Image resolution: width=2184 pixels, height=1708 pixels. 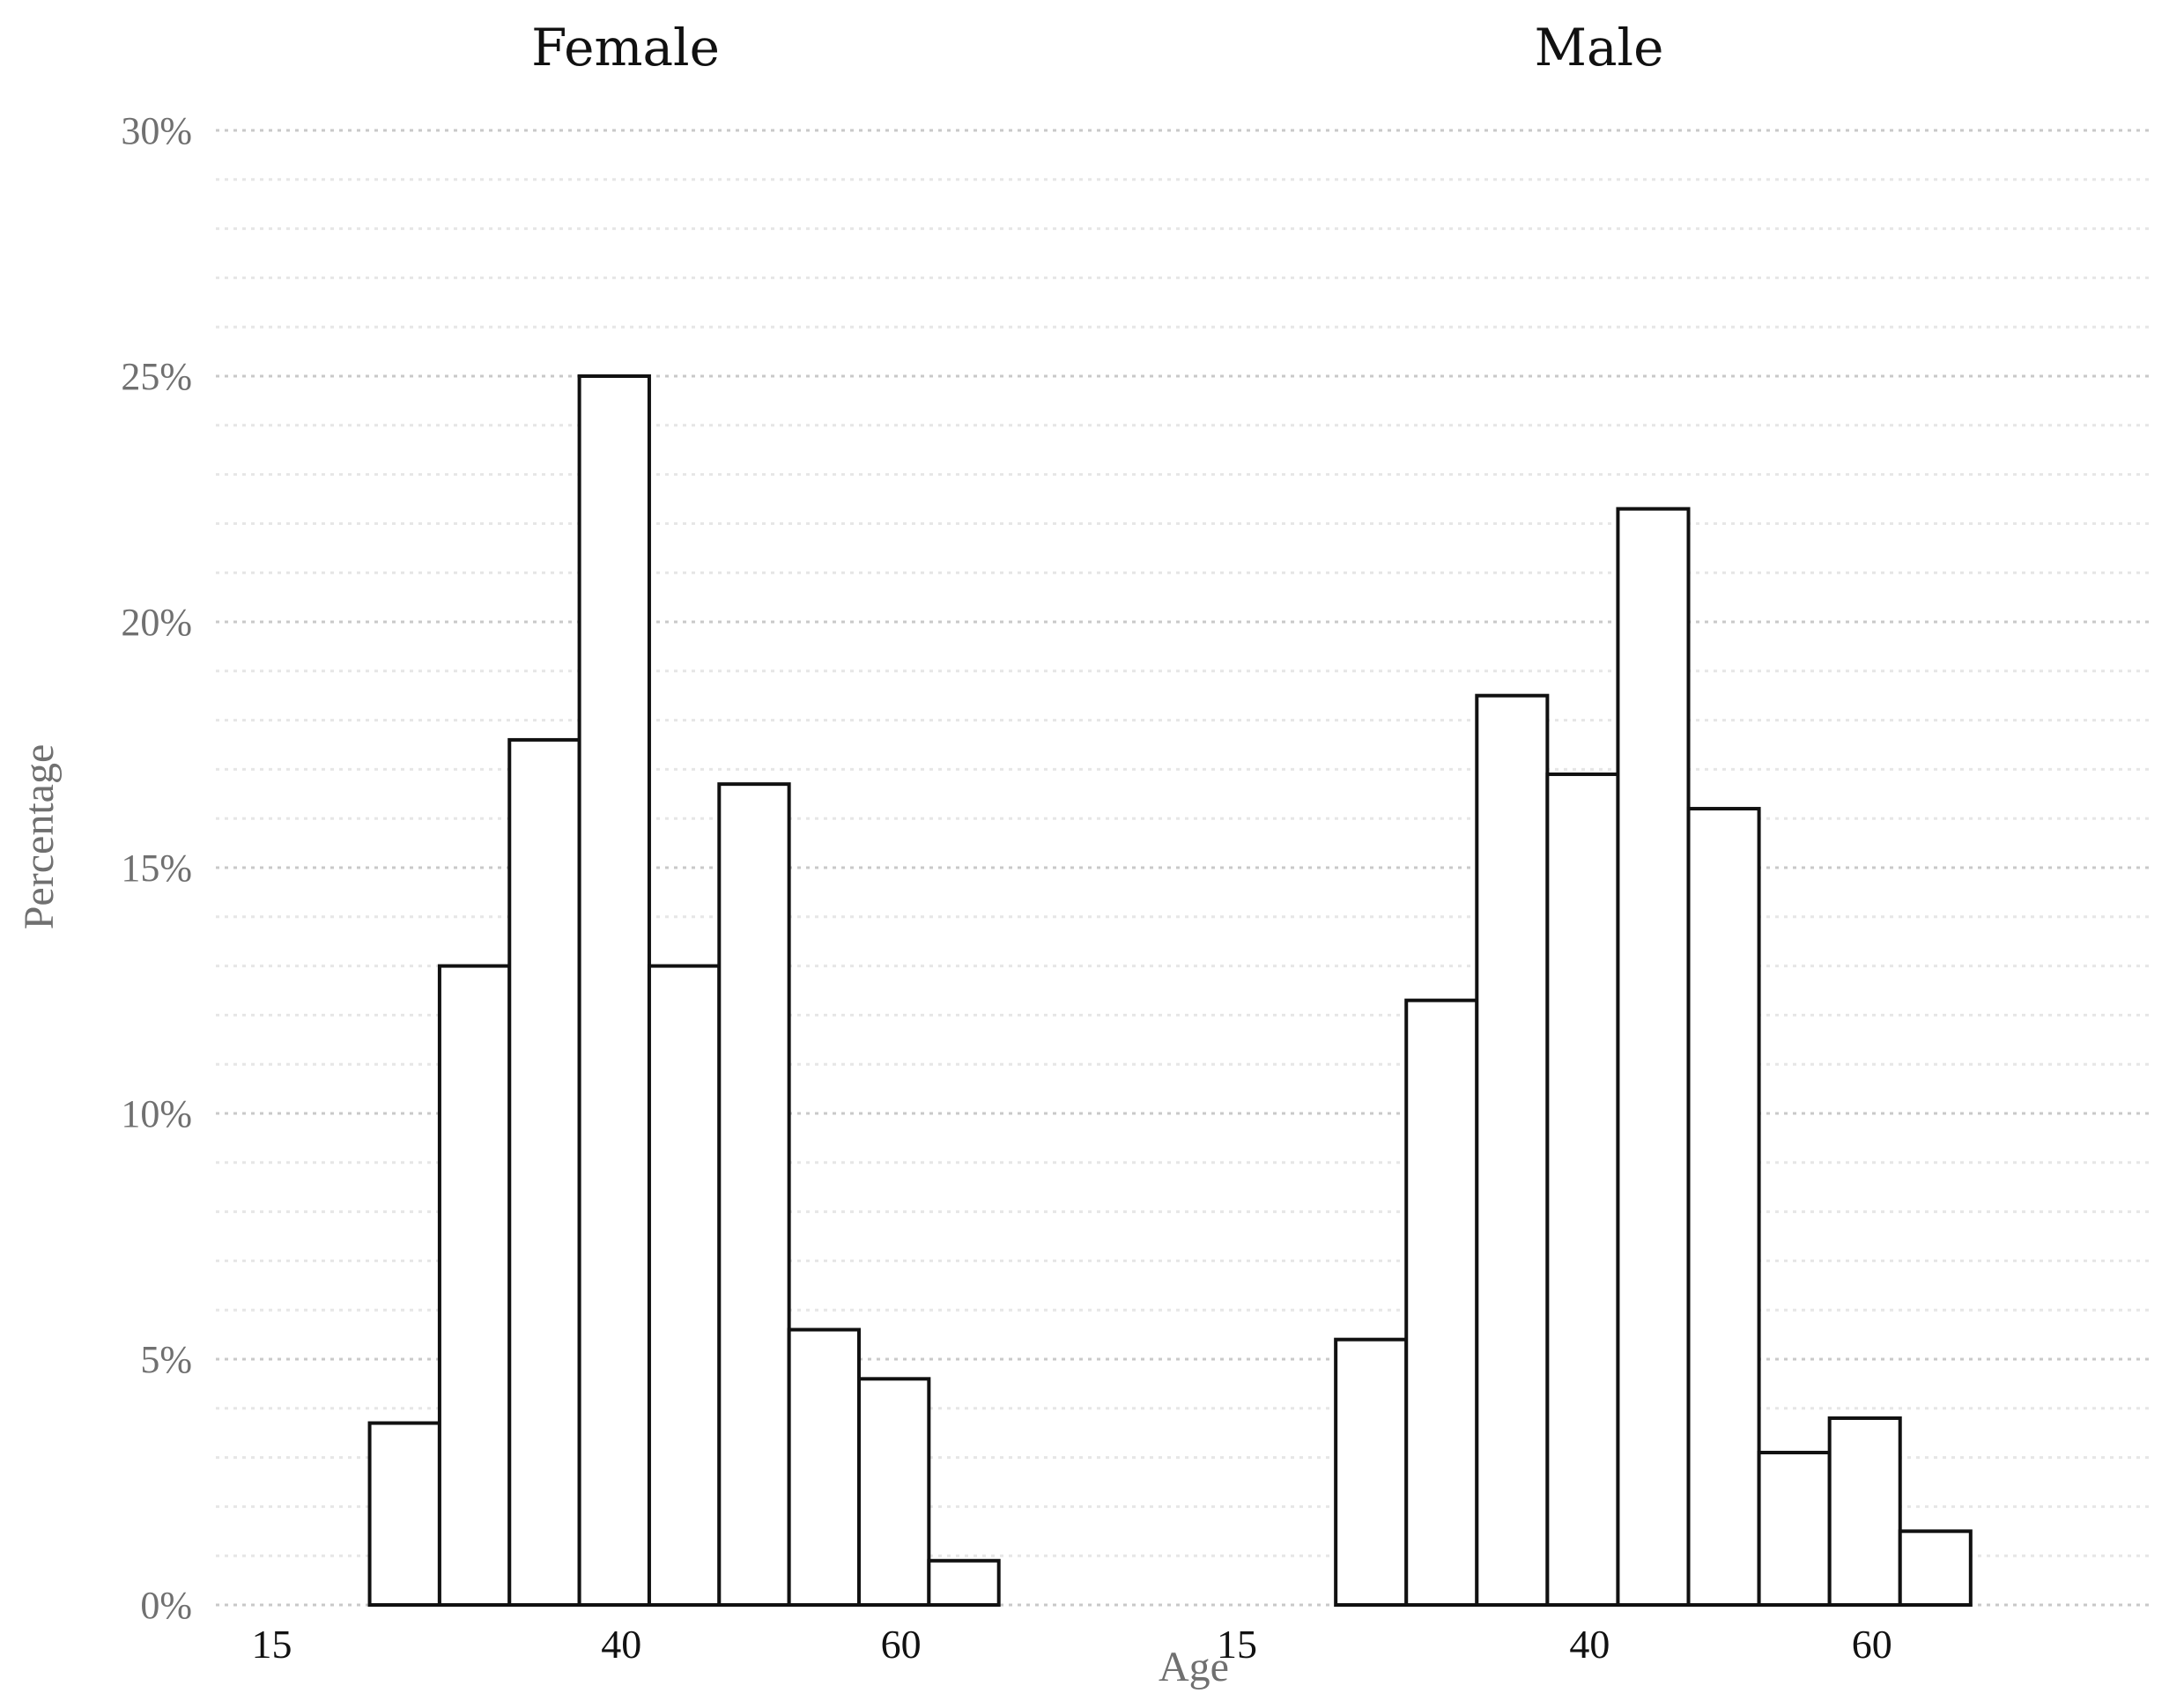 What do you see at coordinates (166, 1605) in the screenshot?
I see `y-tick-label: 0%` at bounding box center [166, 1605].